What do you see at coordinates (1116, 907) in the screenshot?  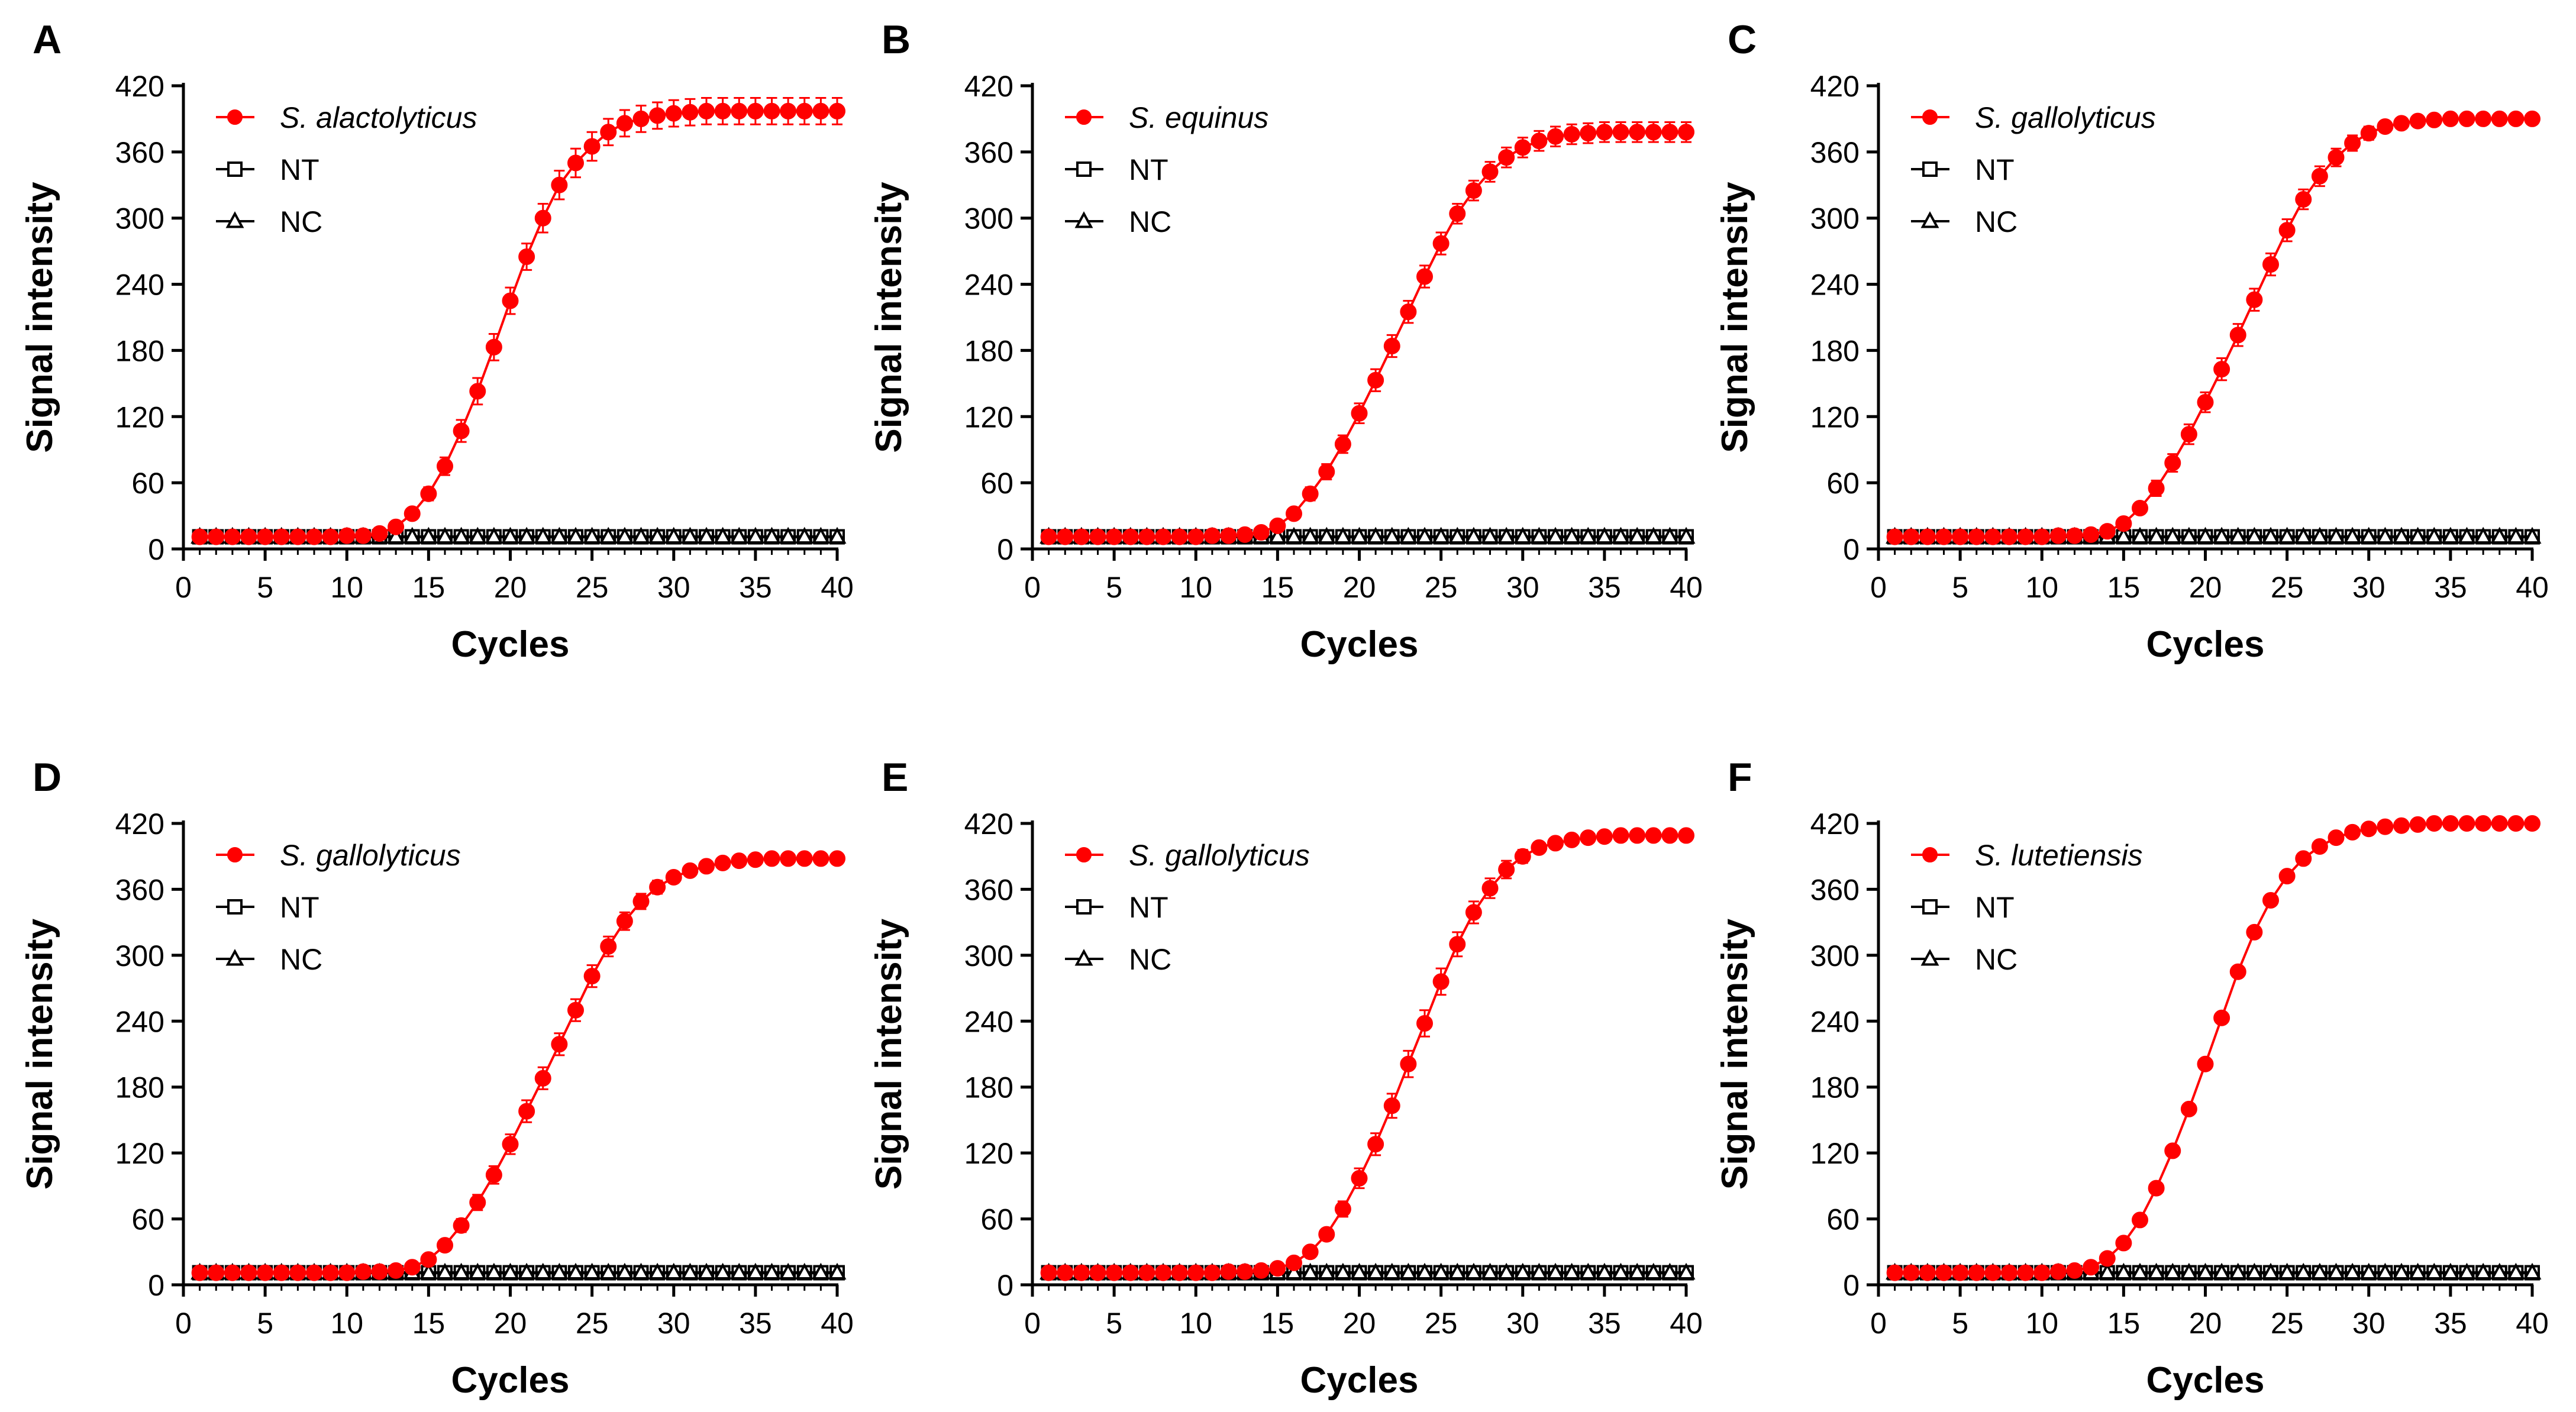 I see `legend-item: NT` at bounding box center [1116, 907].